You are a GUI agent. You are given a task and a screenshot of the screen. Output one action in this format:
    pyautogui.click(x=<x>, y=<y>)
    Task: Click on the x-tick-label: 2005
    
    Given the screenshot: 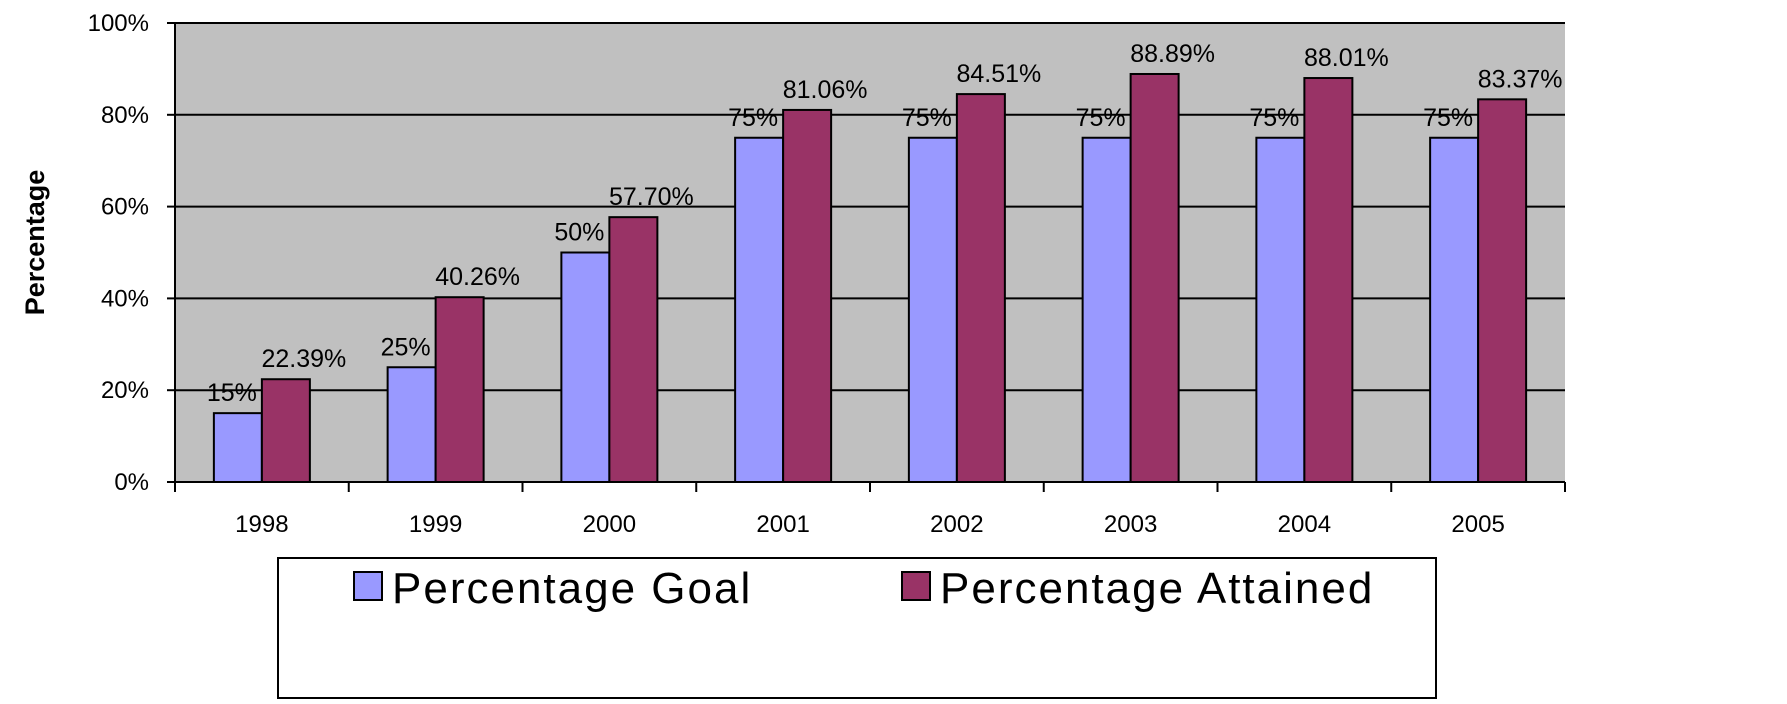 What is the action you would take?
    pyautogui.click(x=1477, y=524)
    